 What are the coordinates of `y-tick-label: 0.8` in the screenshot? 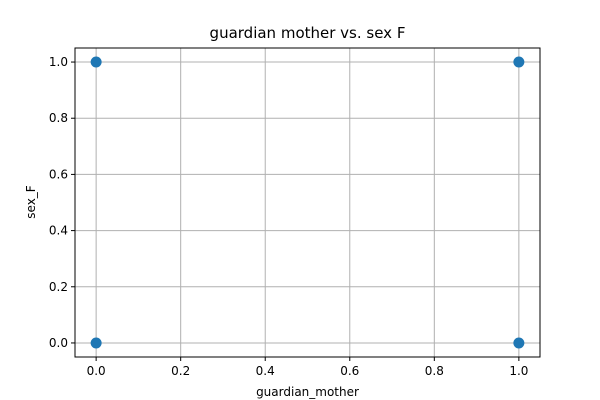 It's located at (58, 118).